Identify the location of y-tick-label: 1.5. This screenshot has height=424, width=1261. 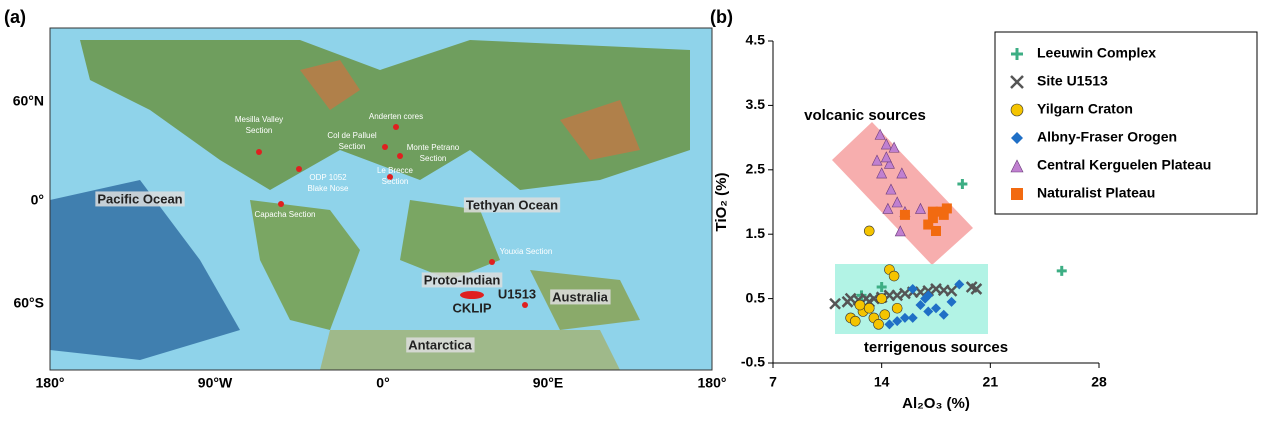
(756, 233).